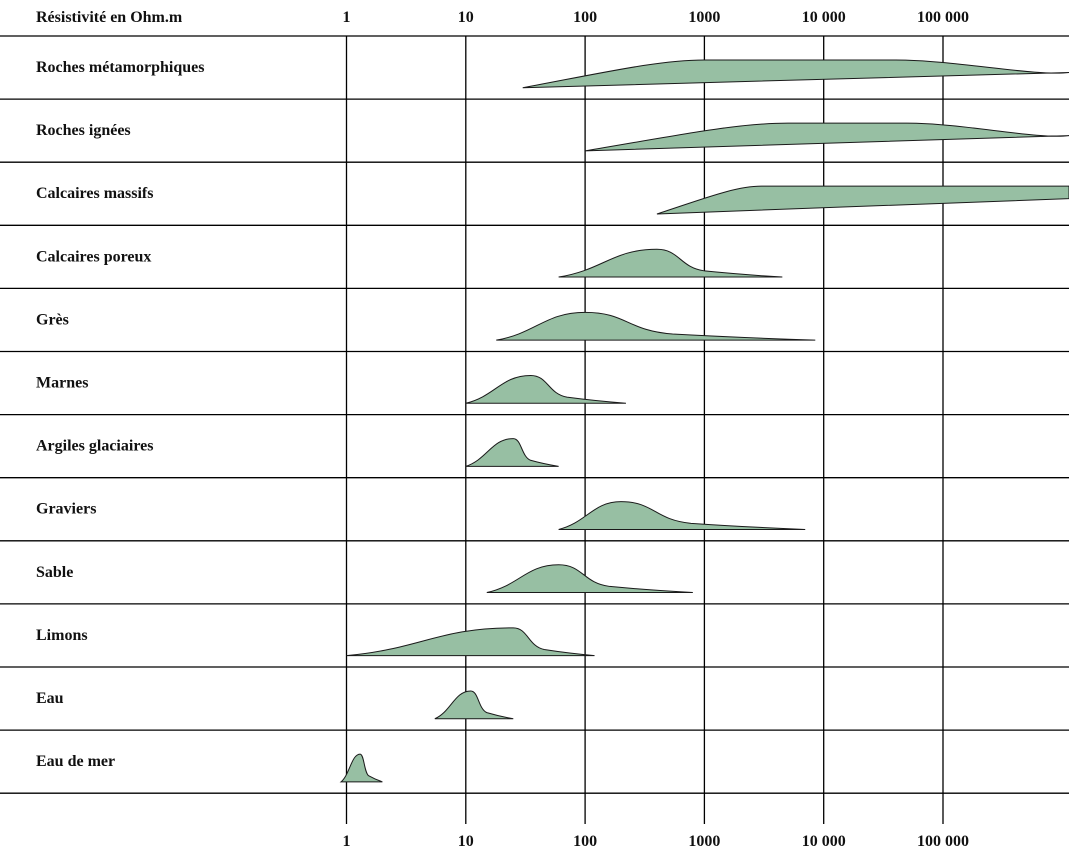 The height and width of the screenshot is (852, 1069). Describe the element at coordinates (54, 572) in the screenshot. I see `row-label: Sable` at that location.